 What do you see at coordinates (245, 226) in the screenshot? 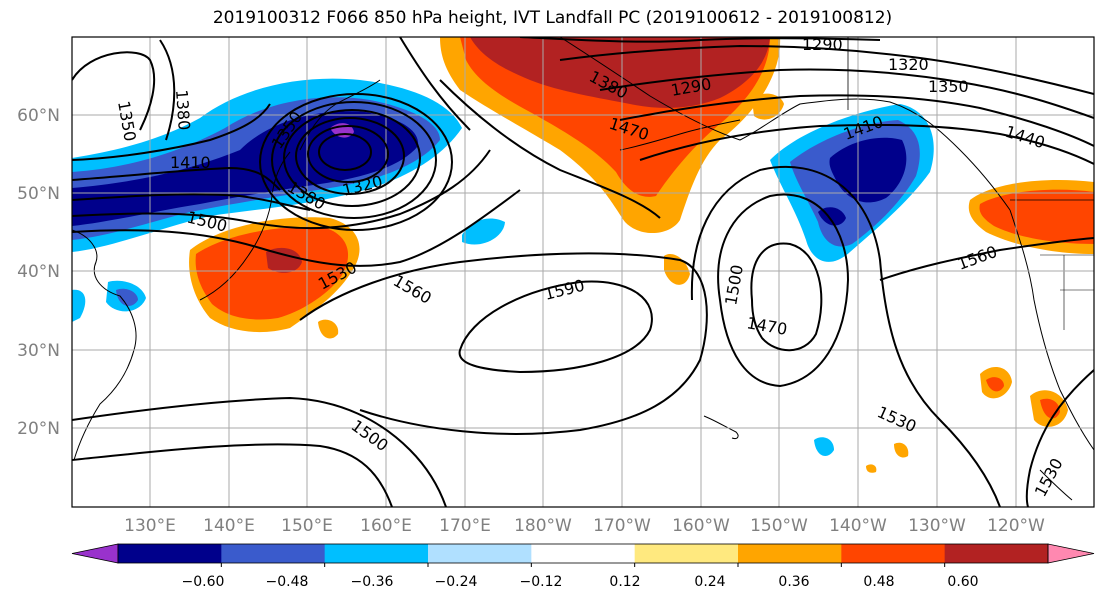
I see `coastline-japan` at bounding box center [245, 226].